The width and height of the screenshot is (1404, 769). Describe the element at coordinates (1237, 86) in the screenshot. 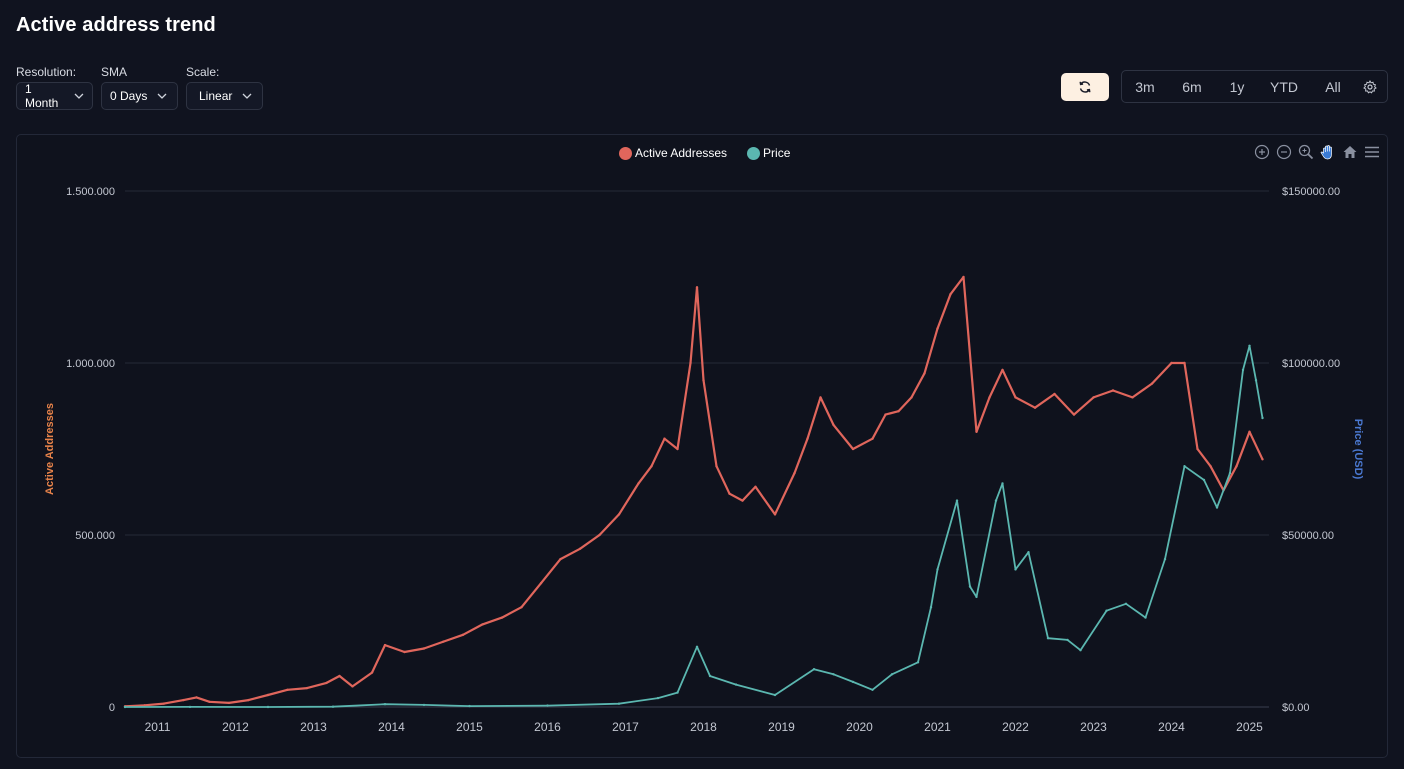

I see `range-1y-button: 1y` at that location.